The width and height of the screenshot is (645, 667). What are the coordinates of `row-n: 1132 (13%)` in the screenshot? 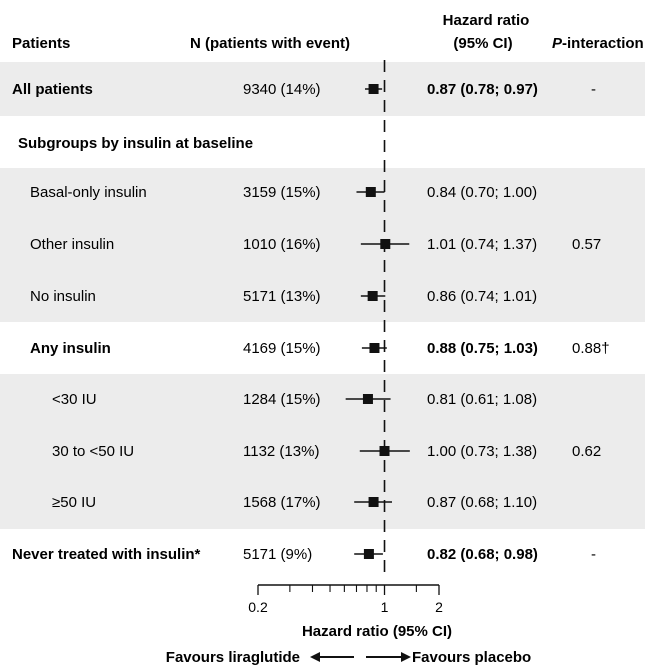 It's located at (281, 451).